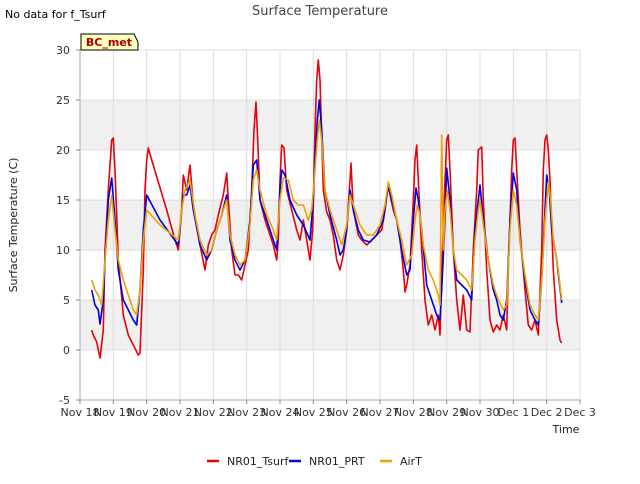 This screenshot has height=484, width=640. Describe the element at coordinates (313, 412) in the screenshot. I see `x-tick-label: Nov 25` at that location.